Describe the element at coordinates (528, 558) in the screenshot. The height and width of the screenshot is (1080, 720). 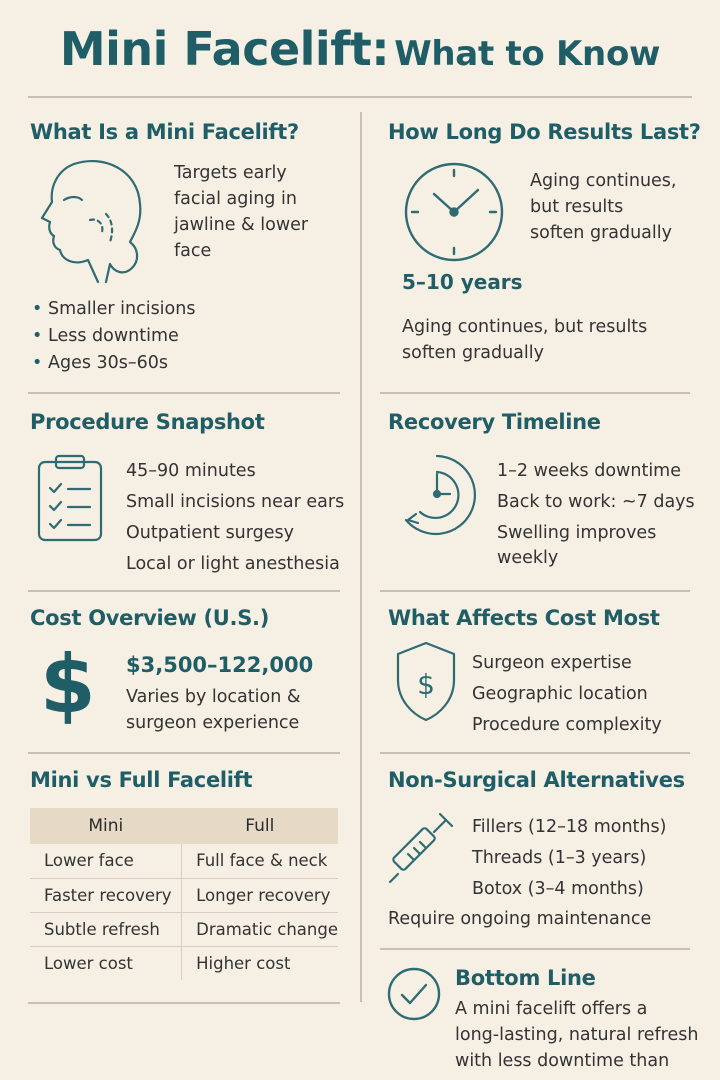
I see `list-item: weekly` at that location.